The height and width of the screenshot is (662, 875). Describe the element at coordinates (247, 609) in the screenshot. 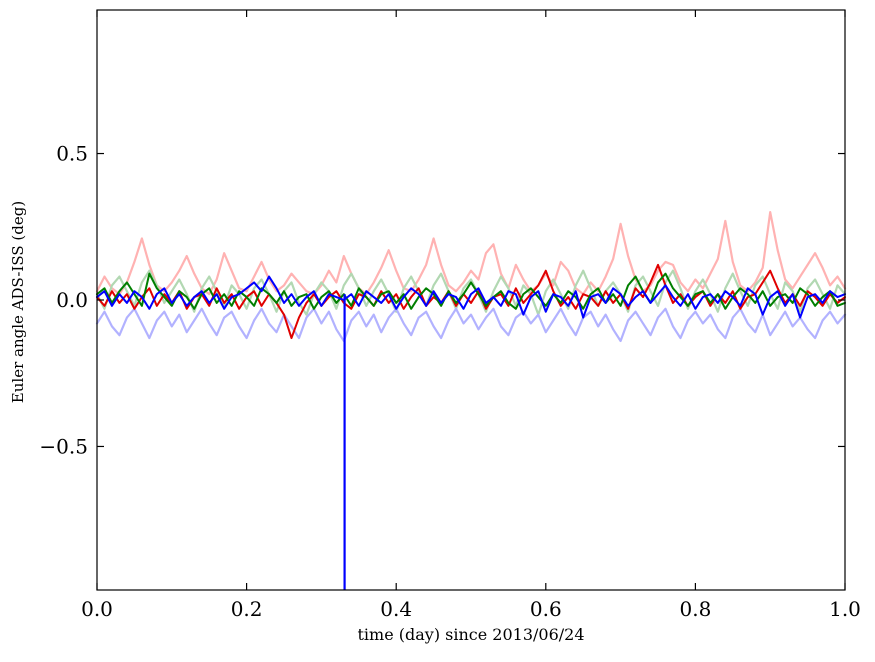

I see `x-tick-label: 0.2` at that location.